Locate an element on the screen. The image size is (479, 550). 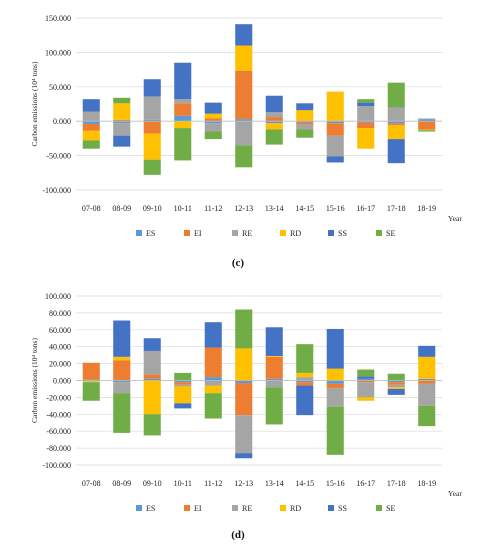
legend-swatch-es is located at coordinates (139, 233).